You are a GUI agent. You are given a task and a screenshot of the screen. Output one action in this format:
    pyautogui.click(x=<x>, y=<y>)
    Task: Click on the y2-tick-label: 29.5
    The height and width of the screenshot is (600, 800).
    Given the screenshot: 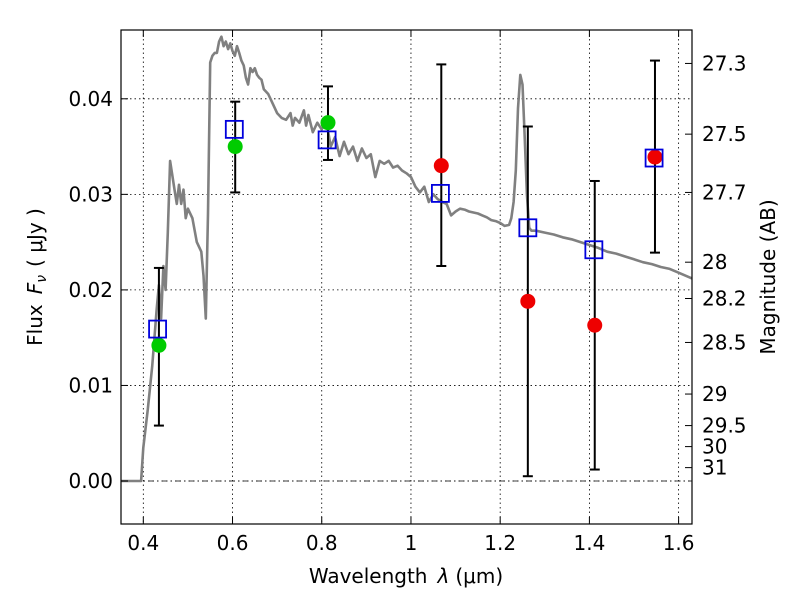 What is the action you would take?
    pyautogui.click(x=724, y=426)
    